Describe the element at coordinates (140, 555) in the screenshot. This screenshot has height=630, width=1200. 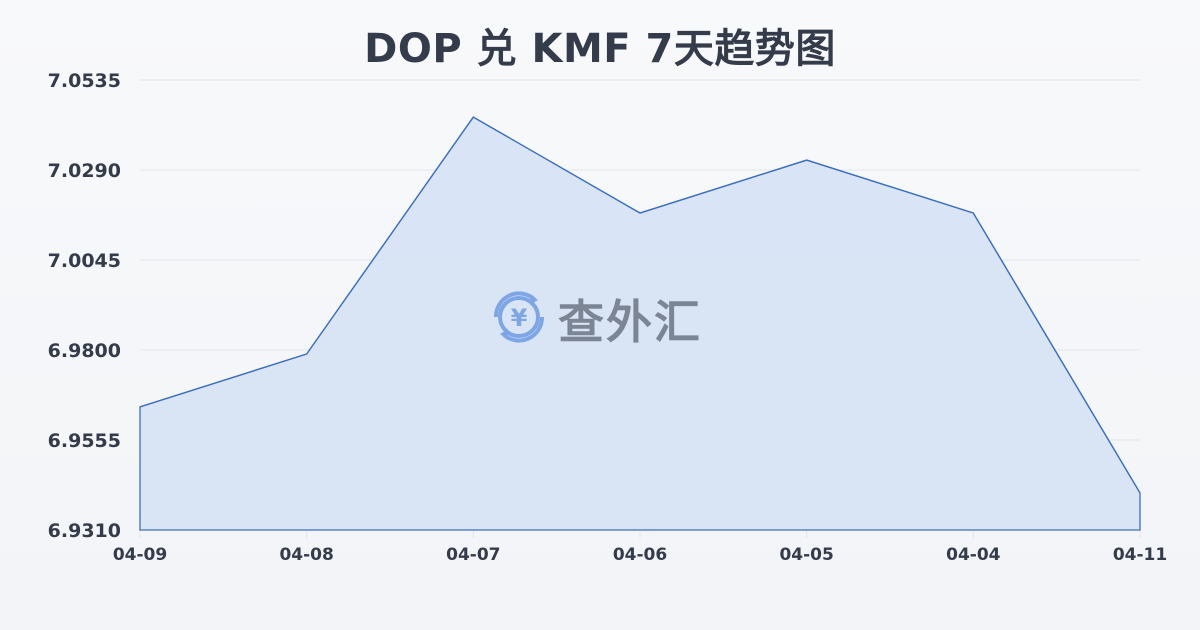
I see `x-tick-label: 04-09` at that location.